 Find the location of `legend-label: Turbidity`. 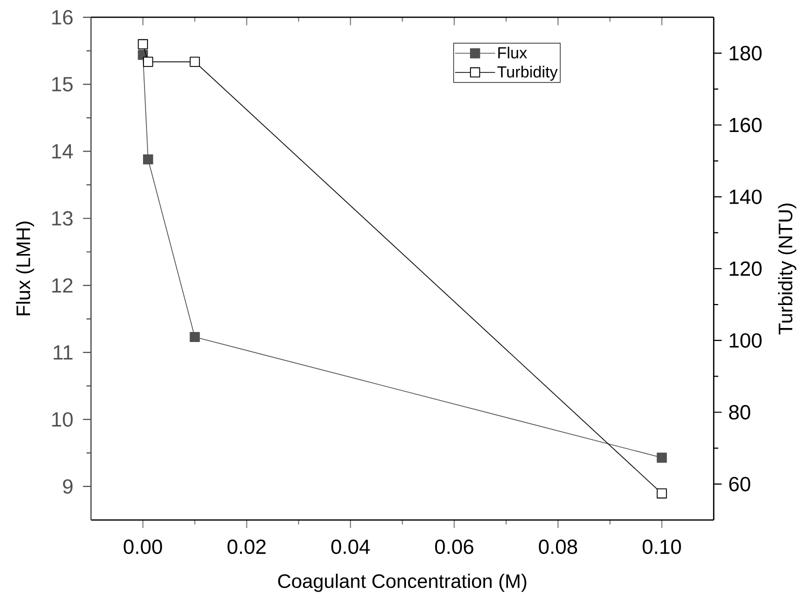

legend-label: Turbidity is located at coordinates (527, 73).